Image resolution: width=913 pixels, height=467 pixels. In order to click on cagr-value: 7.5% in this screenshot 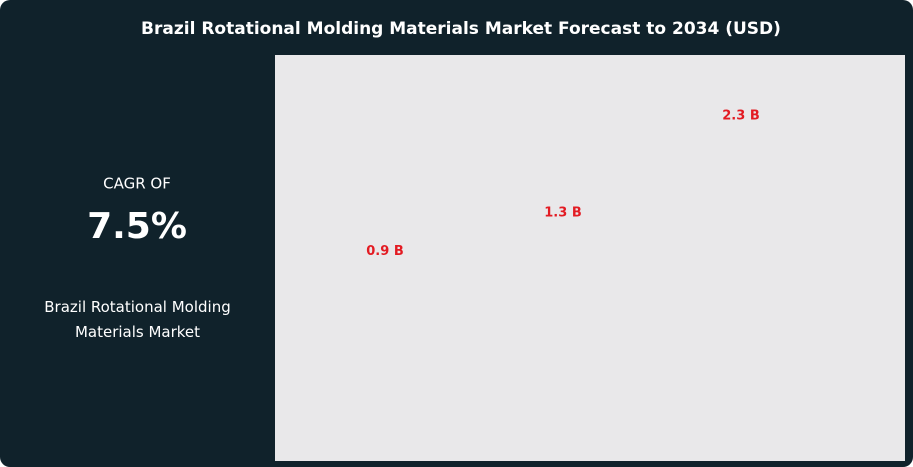, I will do `click(137, 226)`.